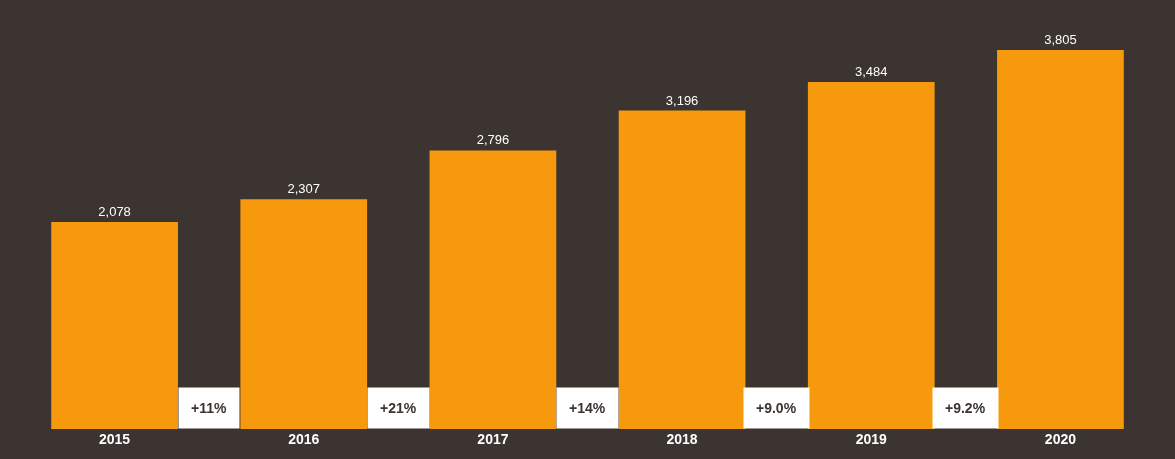 This screenshot has width=1175, height=459. Describe the element at coordinates (682, 100) in the screenshot. I see `data-label: 3,196` at that location.